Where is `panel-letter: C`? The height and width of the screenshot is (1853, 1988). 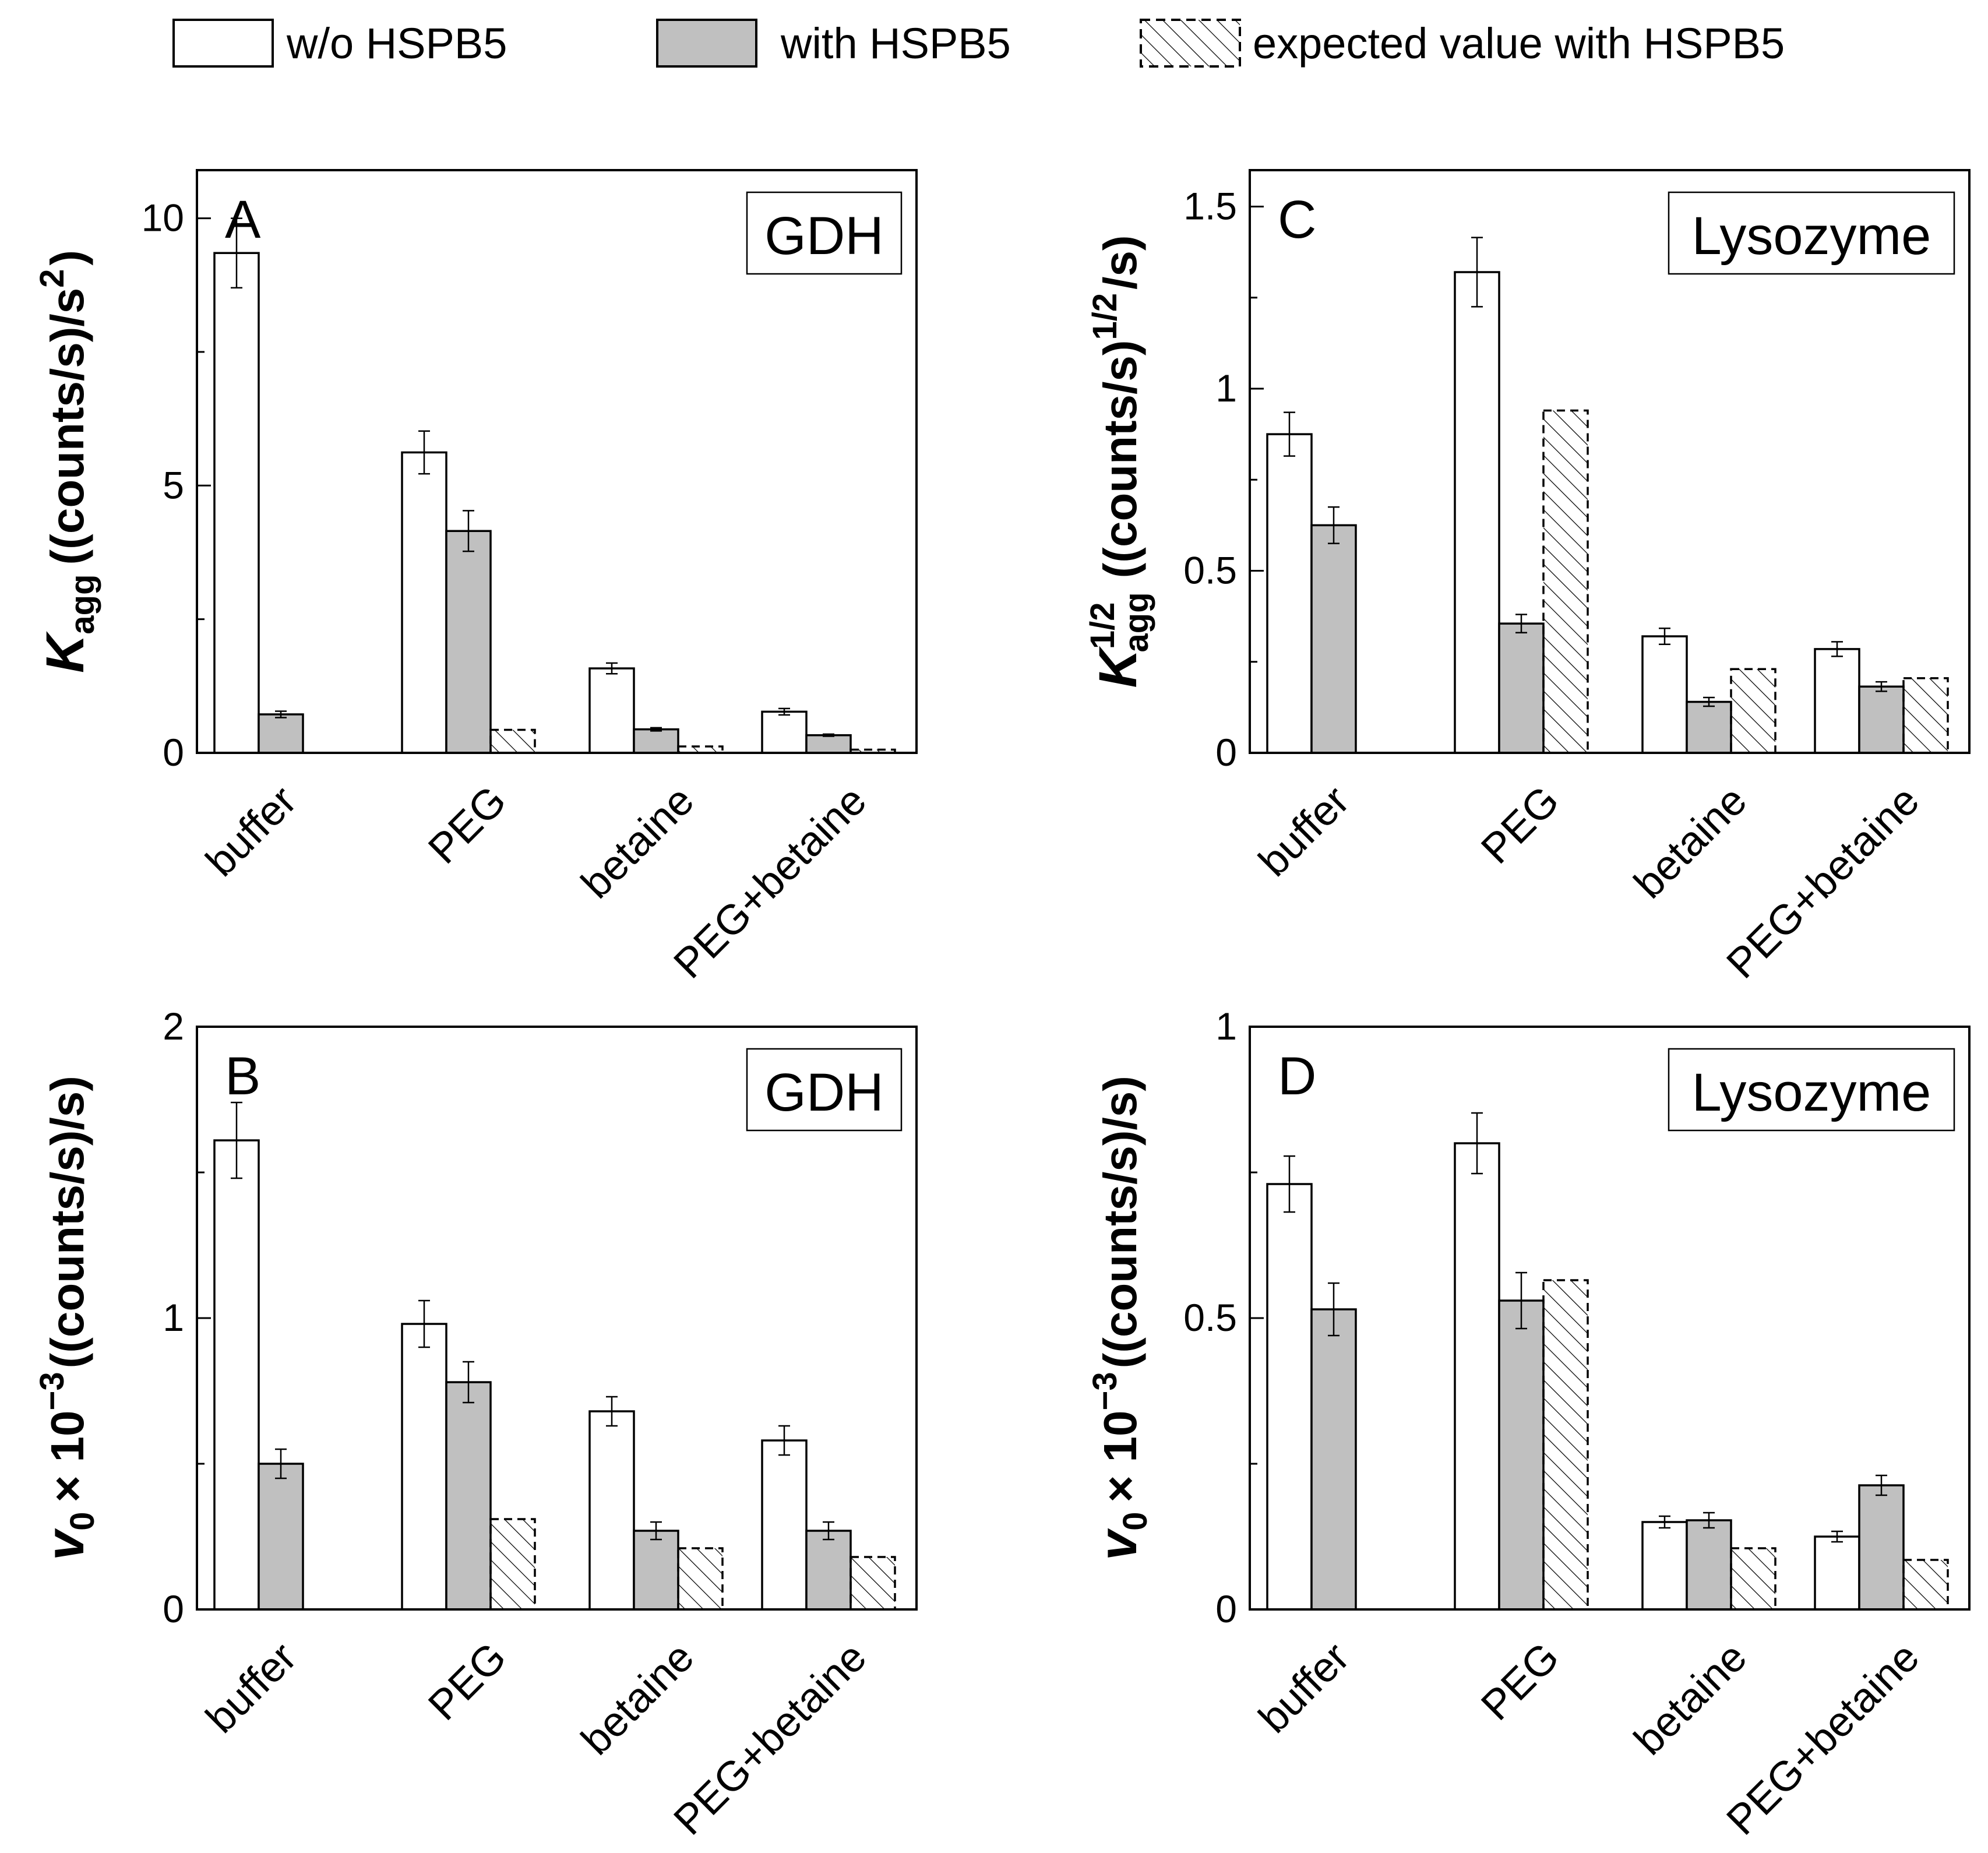 panel-letter: C is located at coordinates (1297, 219).